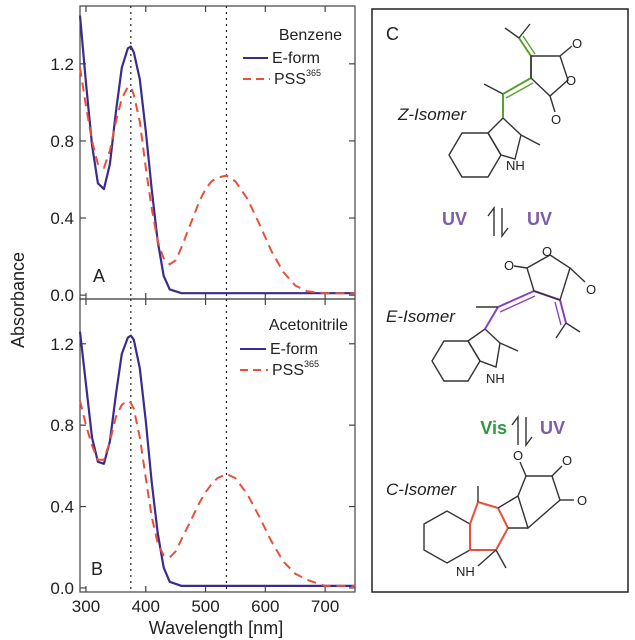  Describe the element at coordinates (265, 606) in the screenshot. I see `x-tick-label-600: 600` at that location.